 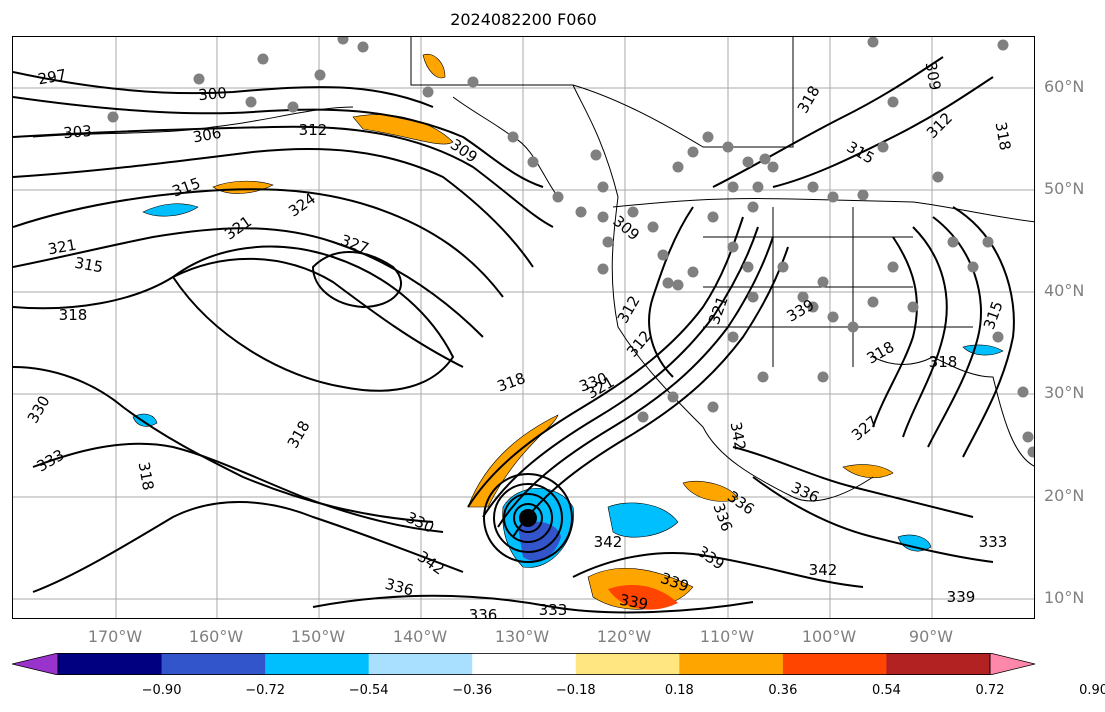 I want to click on colorbar-extend-low, so click(x=35, y=664).